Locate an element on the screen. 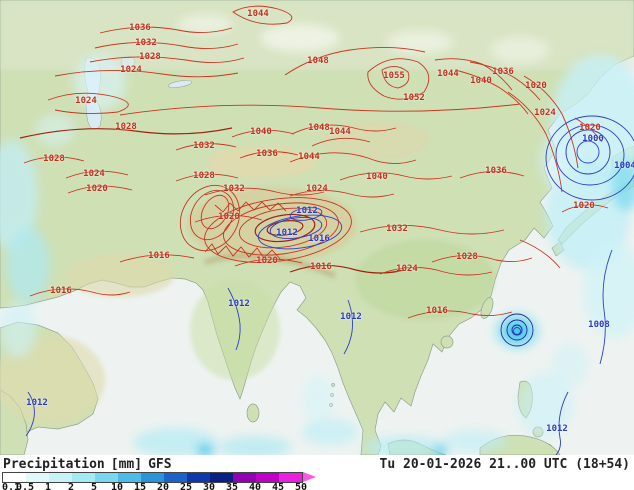 Image resolution: width=634 pixels, height=490 pixels. typhoon-core is located at coordinates (517, 331).